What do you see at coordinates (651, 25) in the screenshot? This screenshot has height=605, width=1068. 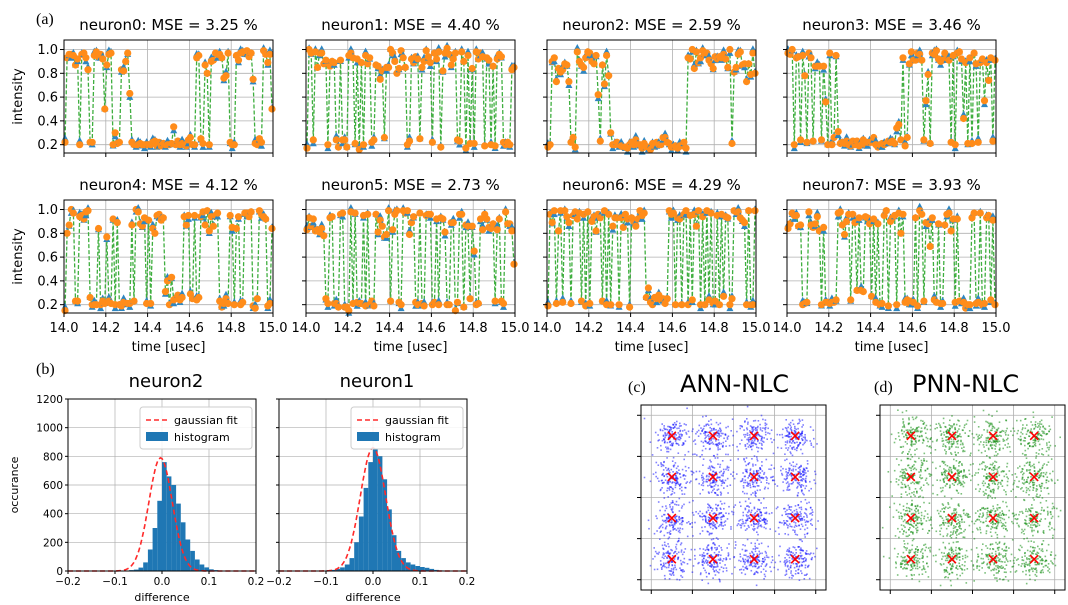 I see `subplot-title: neuron2: MSE = 2.59 %` at bounding box center [651, 25].